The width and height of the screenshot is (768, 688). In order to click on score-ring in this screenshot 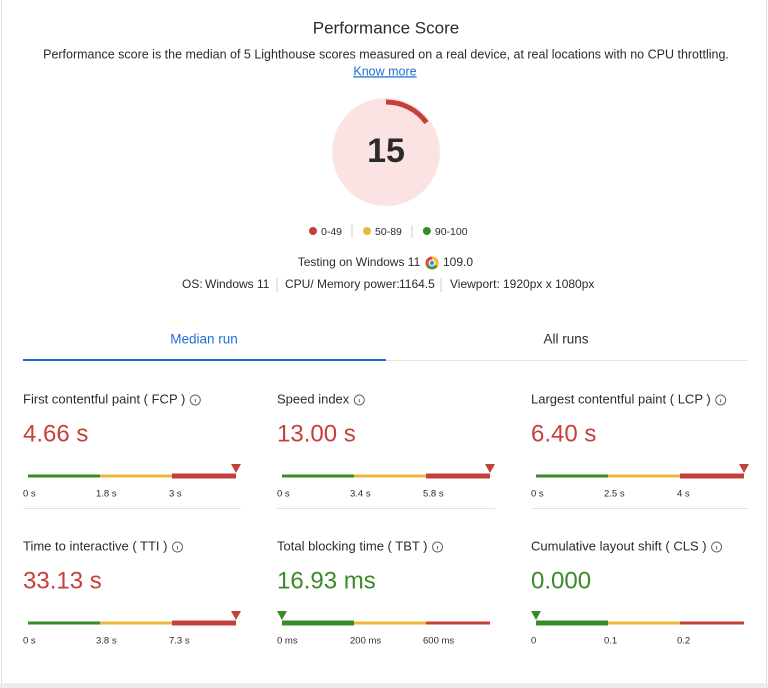, I will do `click(386, 152)`.